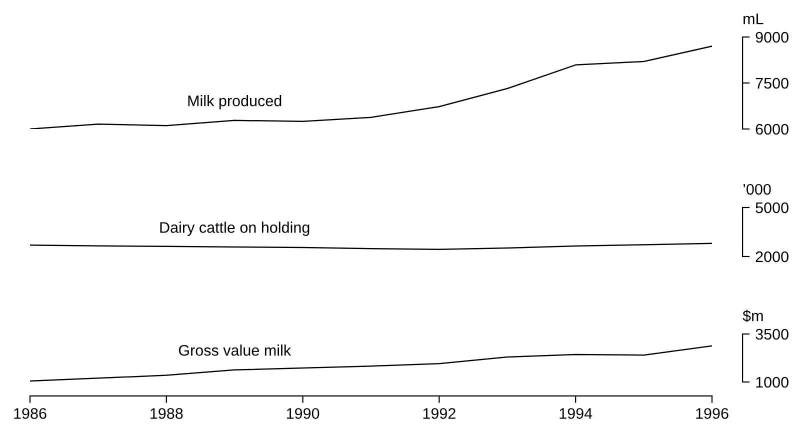 Image resolution: width=799 pixels, height=432 pixels. What do you see at coordinates (439, 413) in the screenshot?
I see `x-tick-label: 1992` at bounding box center [439, 413].